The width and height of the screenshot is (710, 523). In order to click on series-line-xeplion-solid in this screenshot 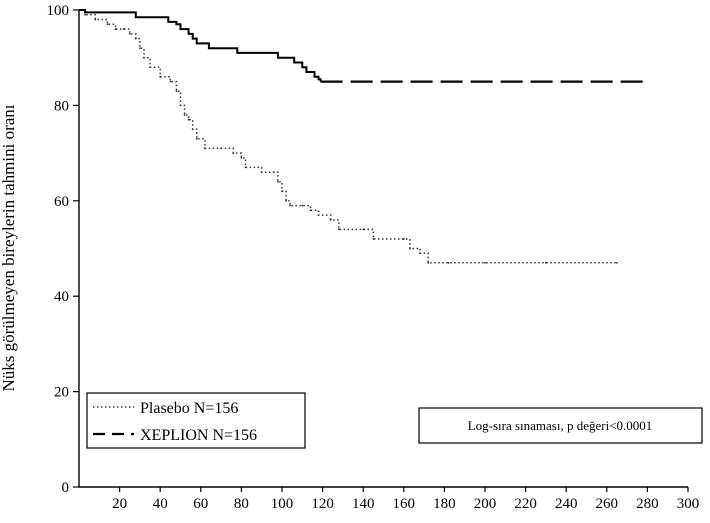, I will do `click(200, 45)`.